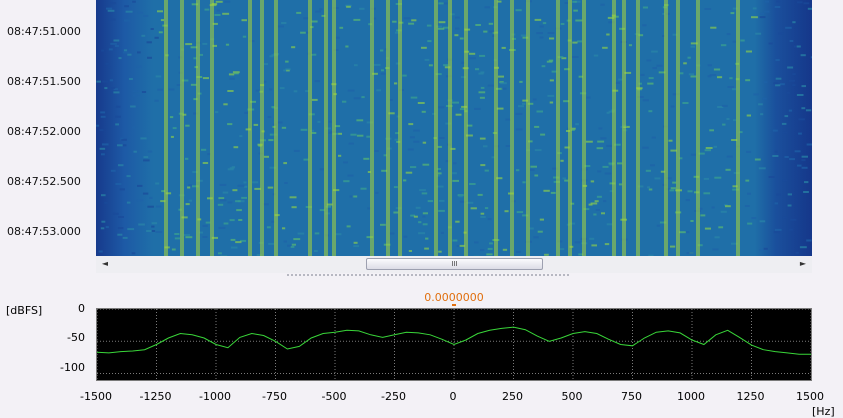  I want to click on x-unit-label: [Hz], so click(823, 411).